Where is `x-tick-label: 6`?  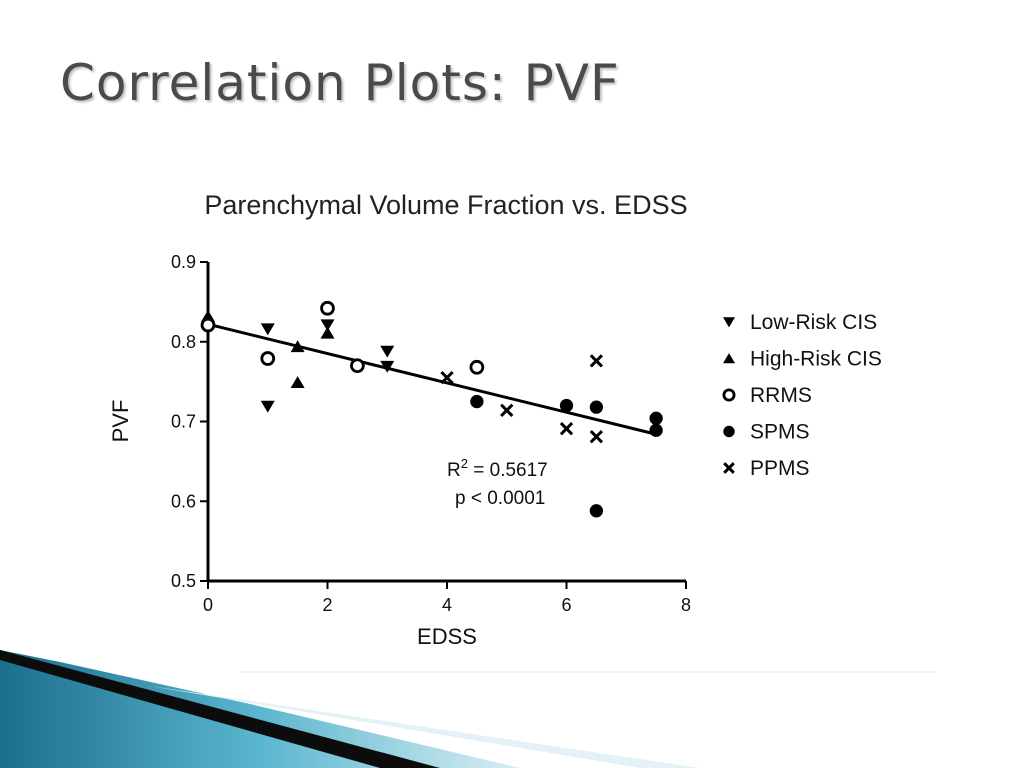
x-tick-label: 6 is located at coordinates (566, 605).